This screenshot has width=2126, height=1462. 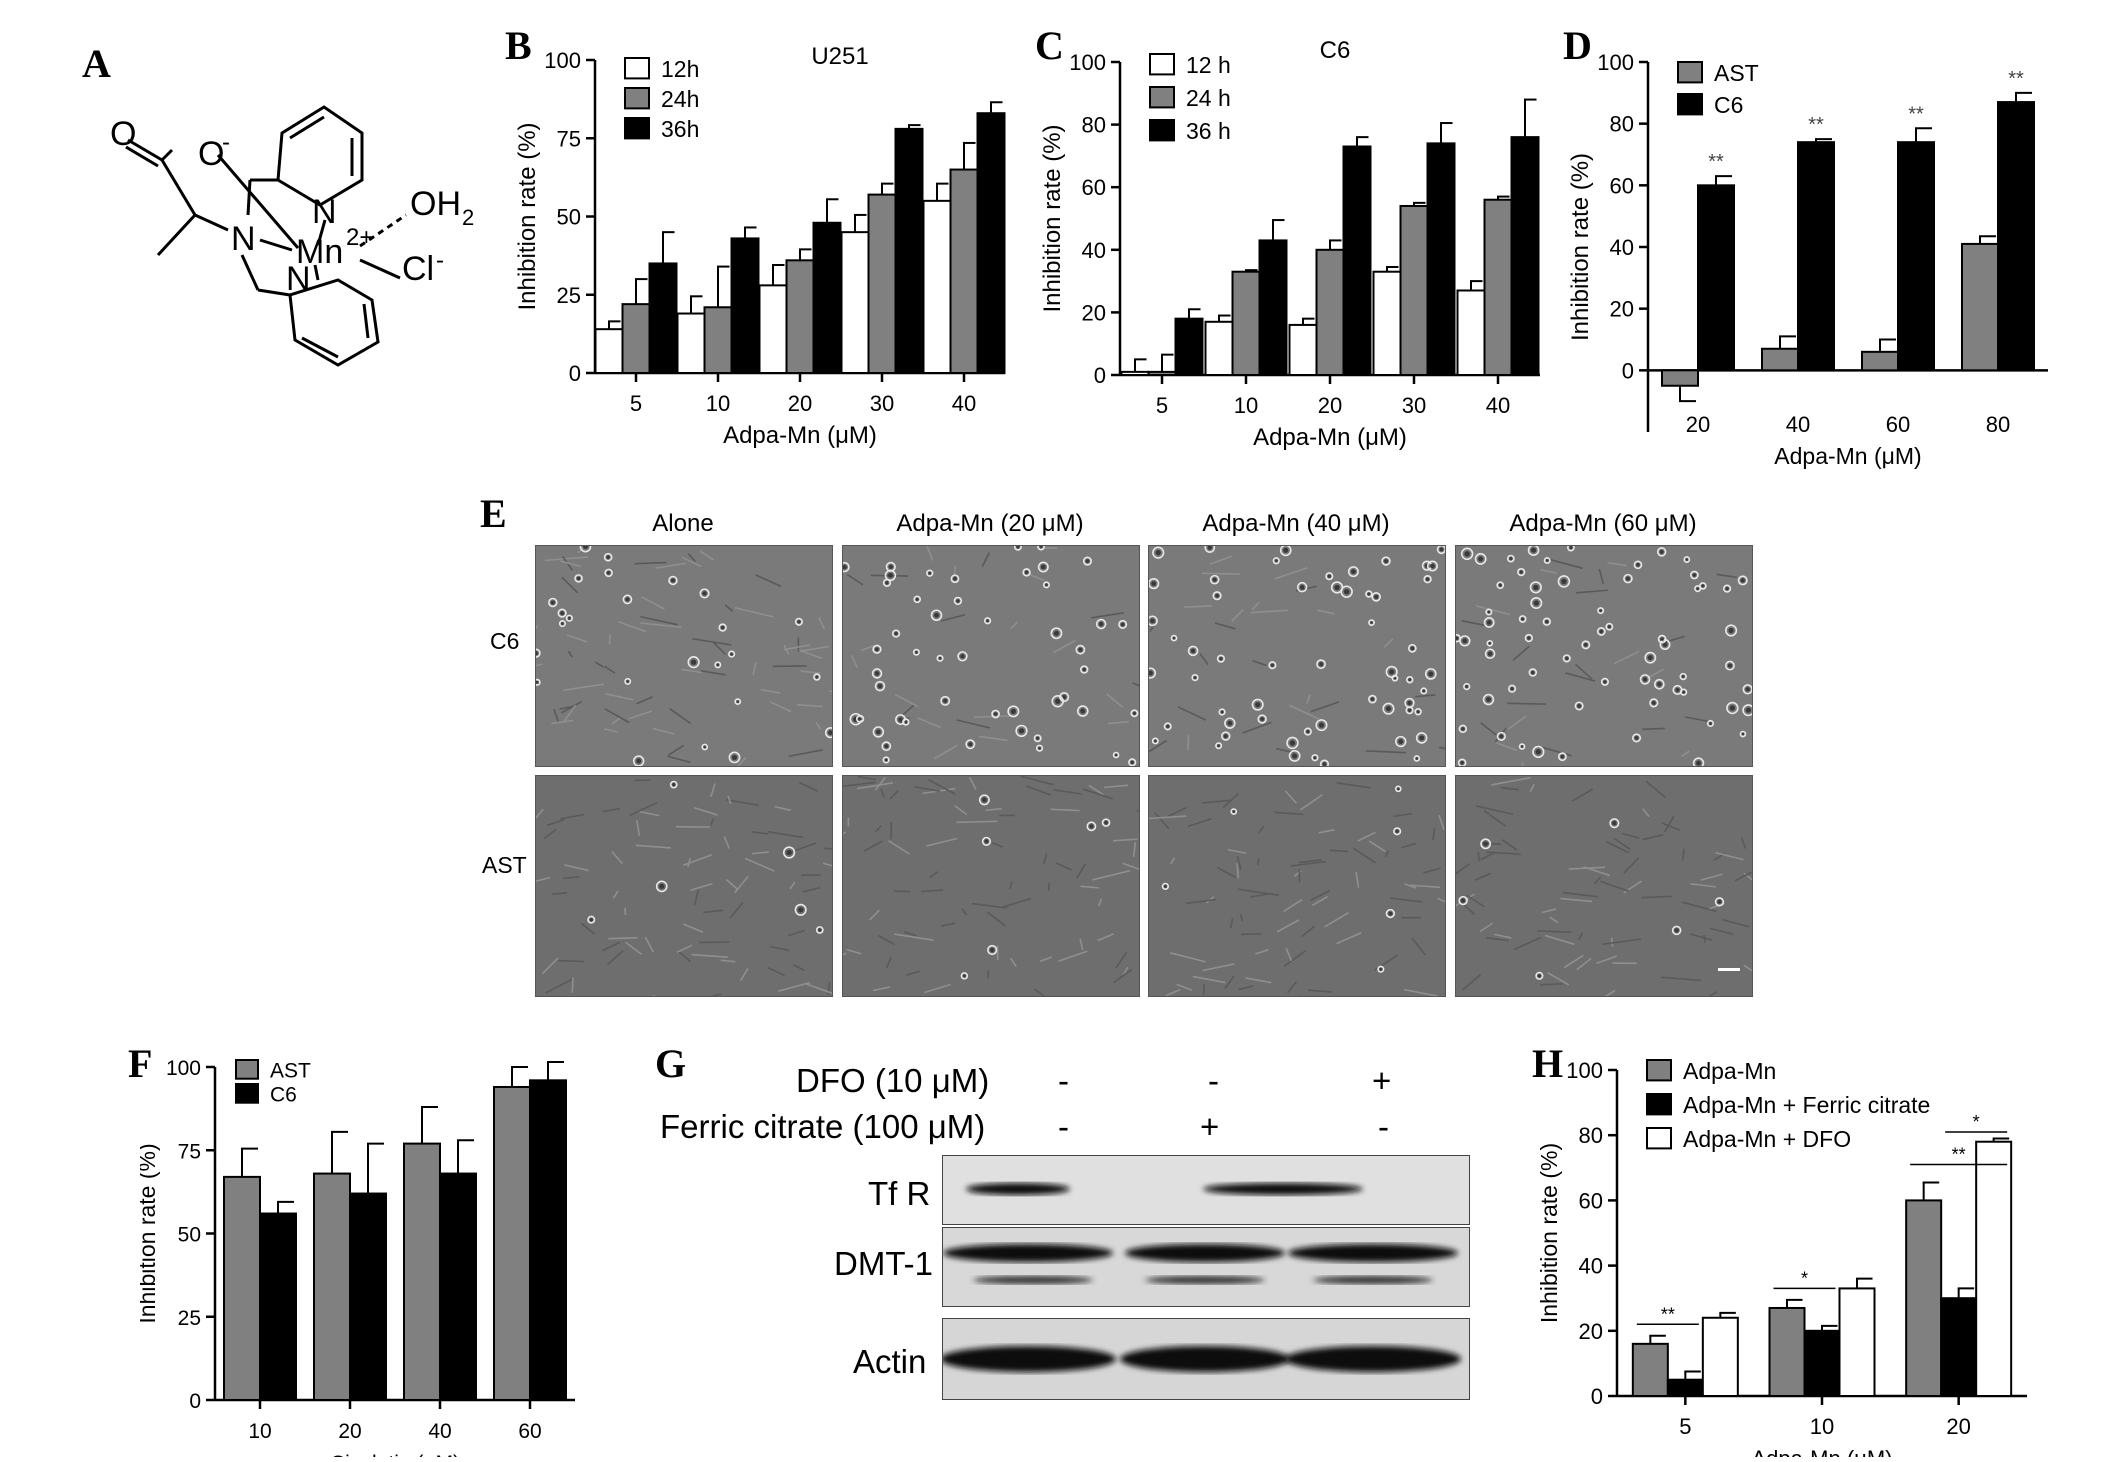 What do you see at coordinates (569, 138) in the screenshot?
I see `y-tick-label: 75` at bounding box center [569, 138].